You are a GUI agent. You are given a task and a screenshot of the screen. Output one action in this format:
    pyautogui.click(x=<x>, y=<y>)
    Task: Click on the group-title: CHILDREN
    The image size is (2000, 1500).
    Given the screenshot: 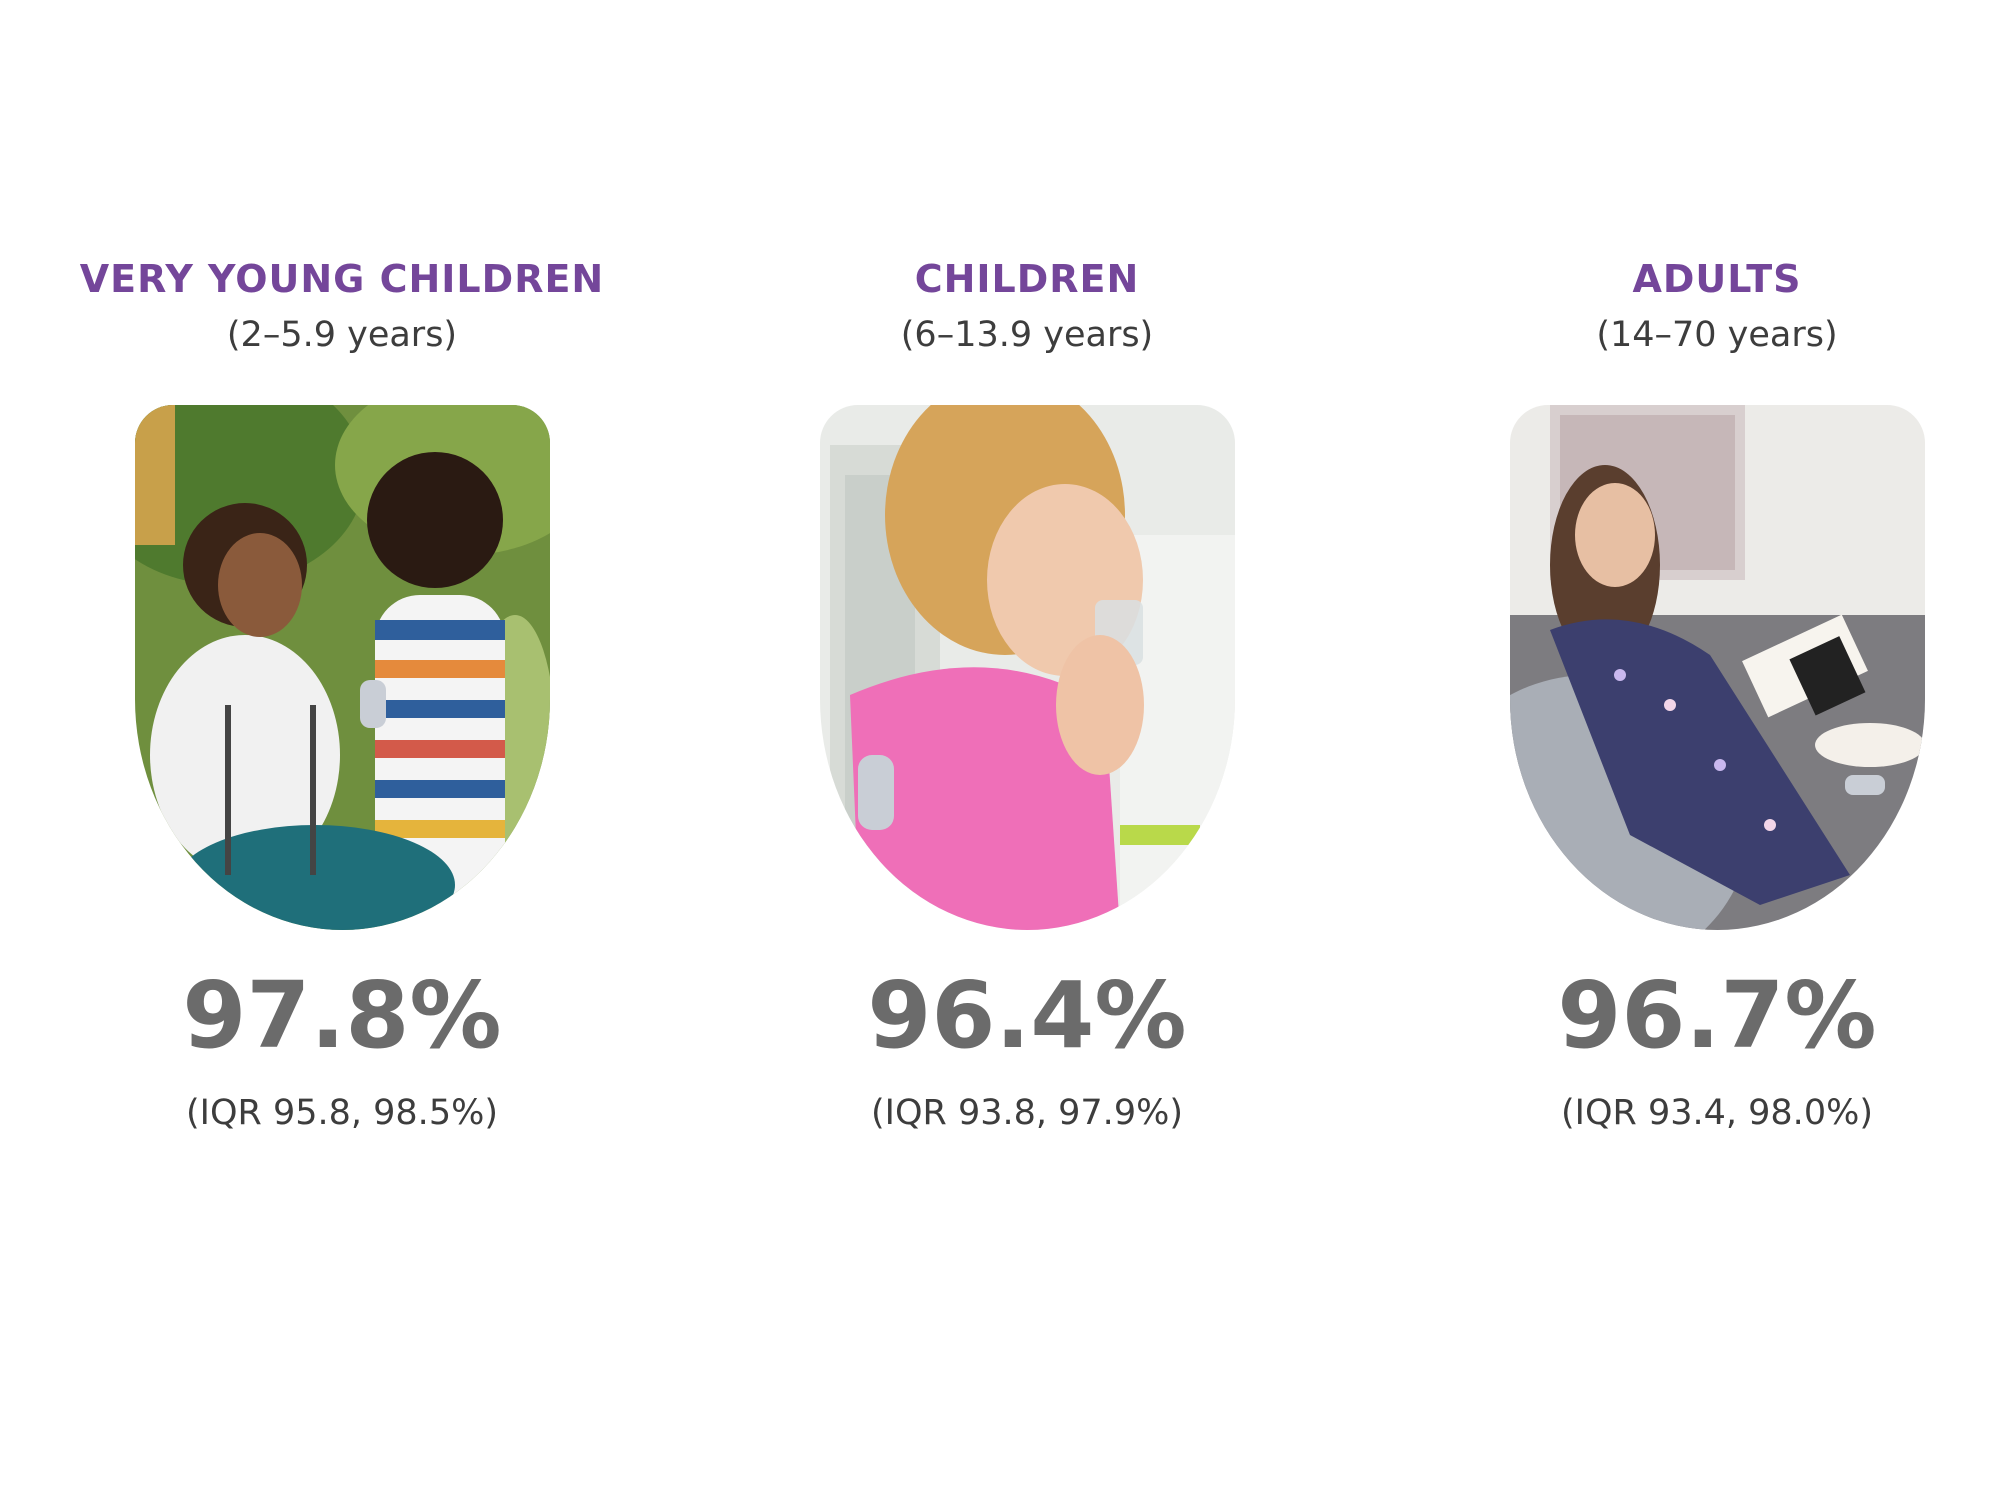 What is the action you would take?
    pyautogui.click(x=1027, y=279)
    